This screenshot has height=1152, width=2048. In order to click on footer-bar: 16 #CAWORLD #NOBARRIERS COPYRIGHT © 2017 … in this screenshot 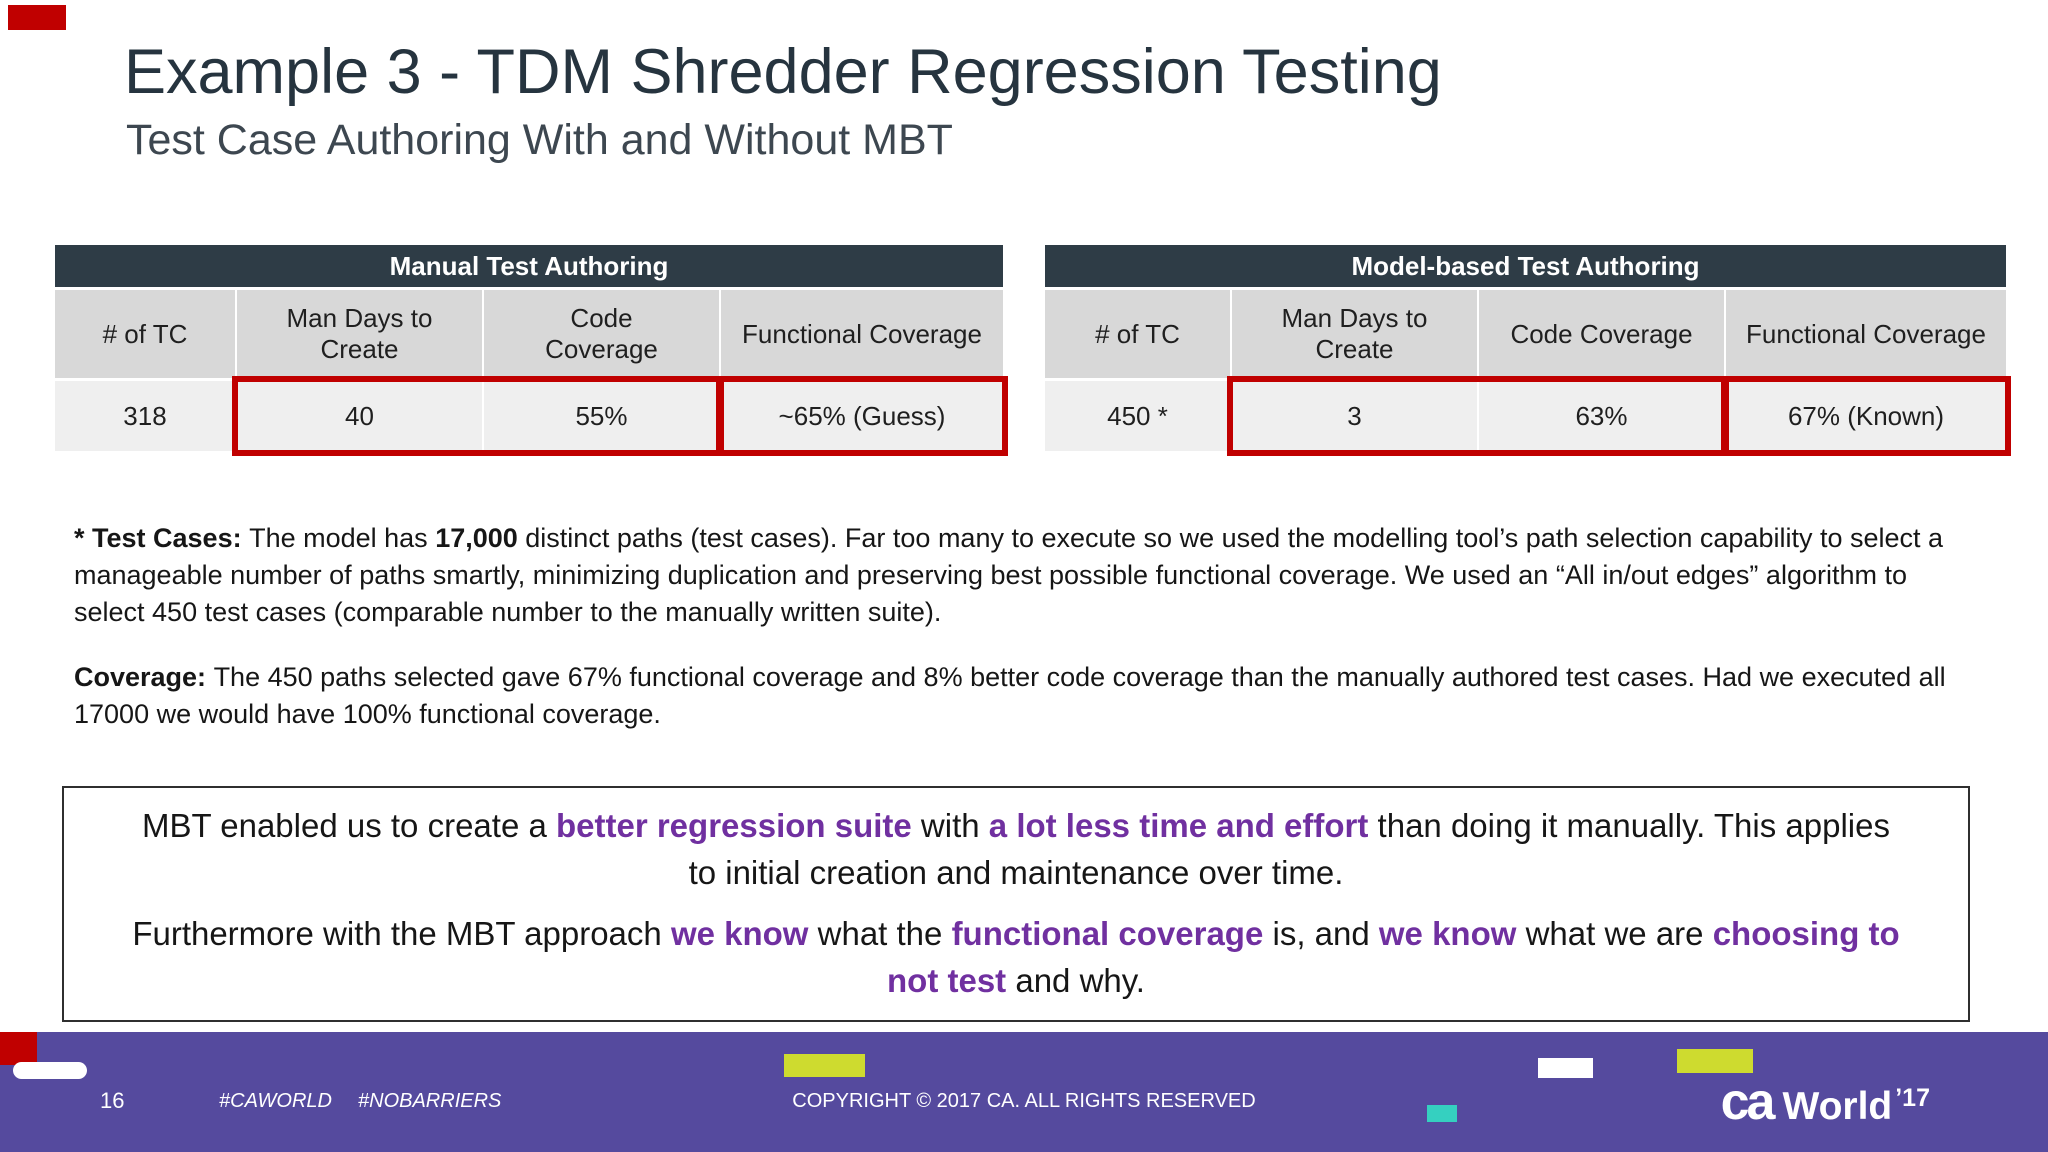, I will do `click(1024, 1092)`.